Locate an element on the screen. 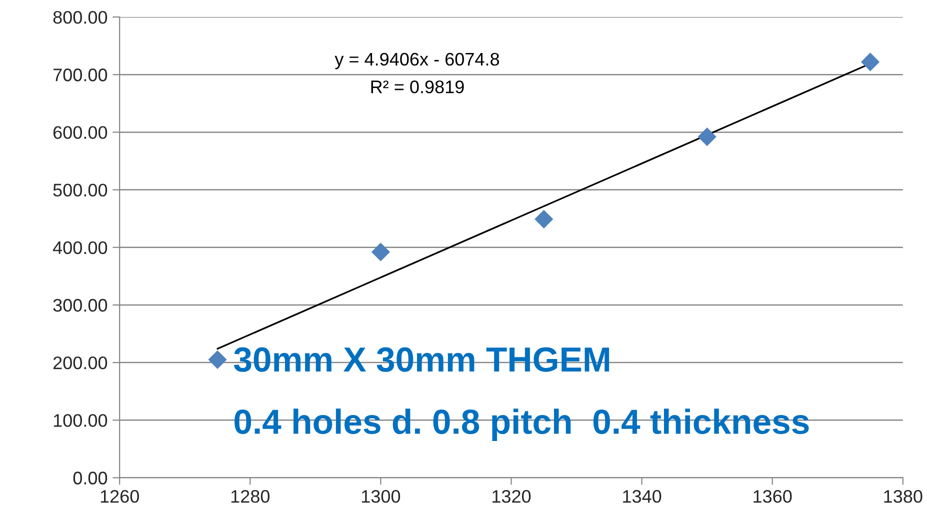 This screenshot has height=532, width=927. y-tick-label: 300.00 is located at coordinates (80, 305).